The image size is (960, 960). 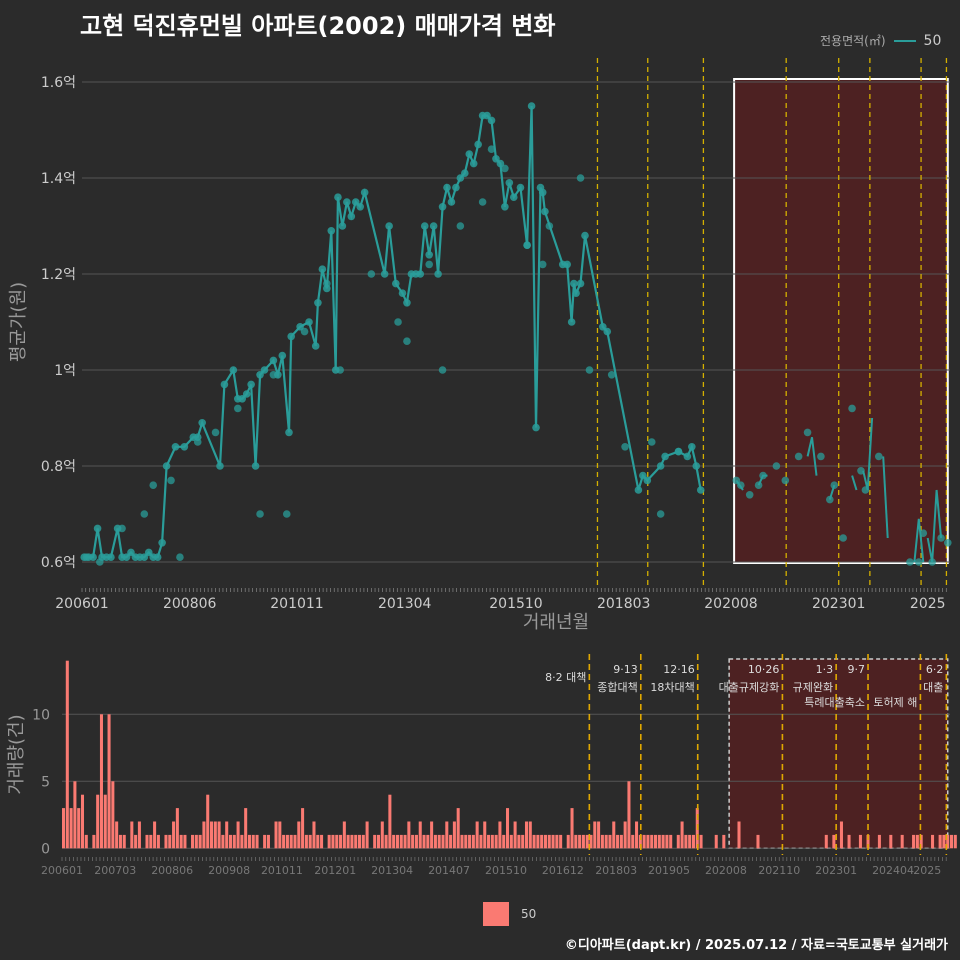 I want to click on policy-date-label: 6·2, so click(x=935, y=669).